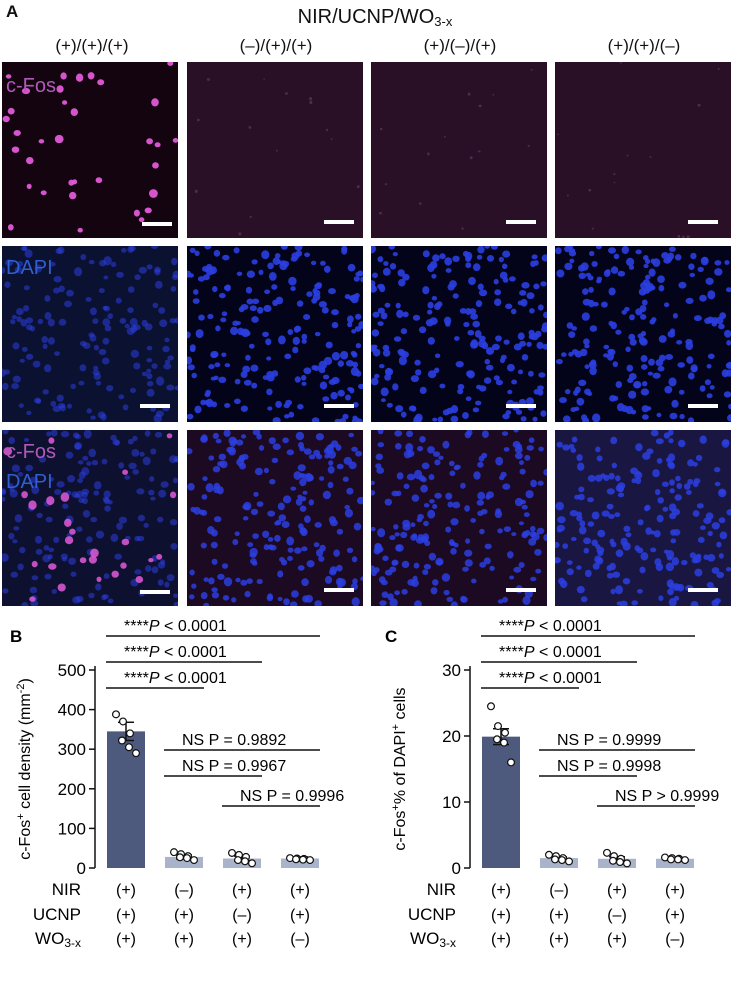 This screenshot has width=750, height=1004. I want to click on micrograph-merge-col4, so click(643, 518).